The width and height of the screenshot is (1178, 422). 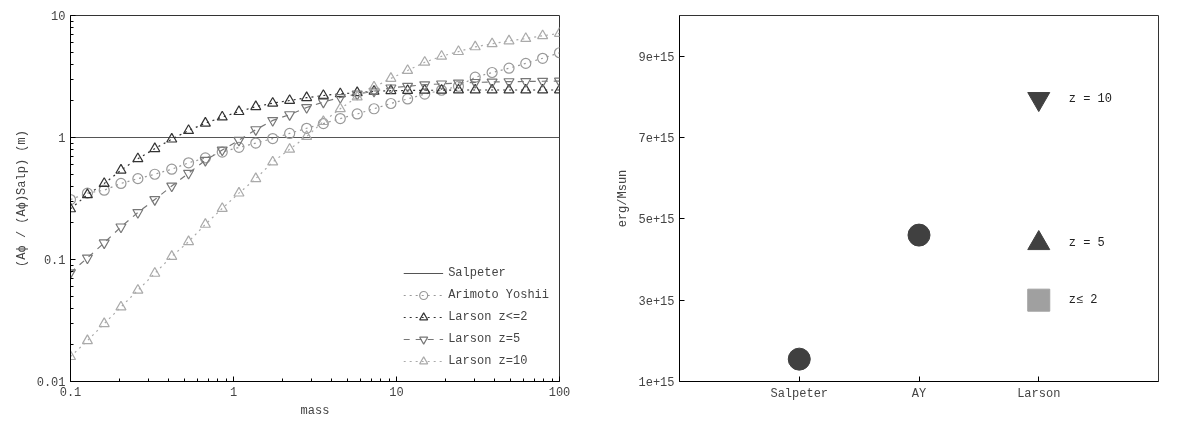 What do you see at coordinates (559, 392) in the screenshot?
I see `x-tick-label: 100` at bounding box center [559, 392].